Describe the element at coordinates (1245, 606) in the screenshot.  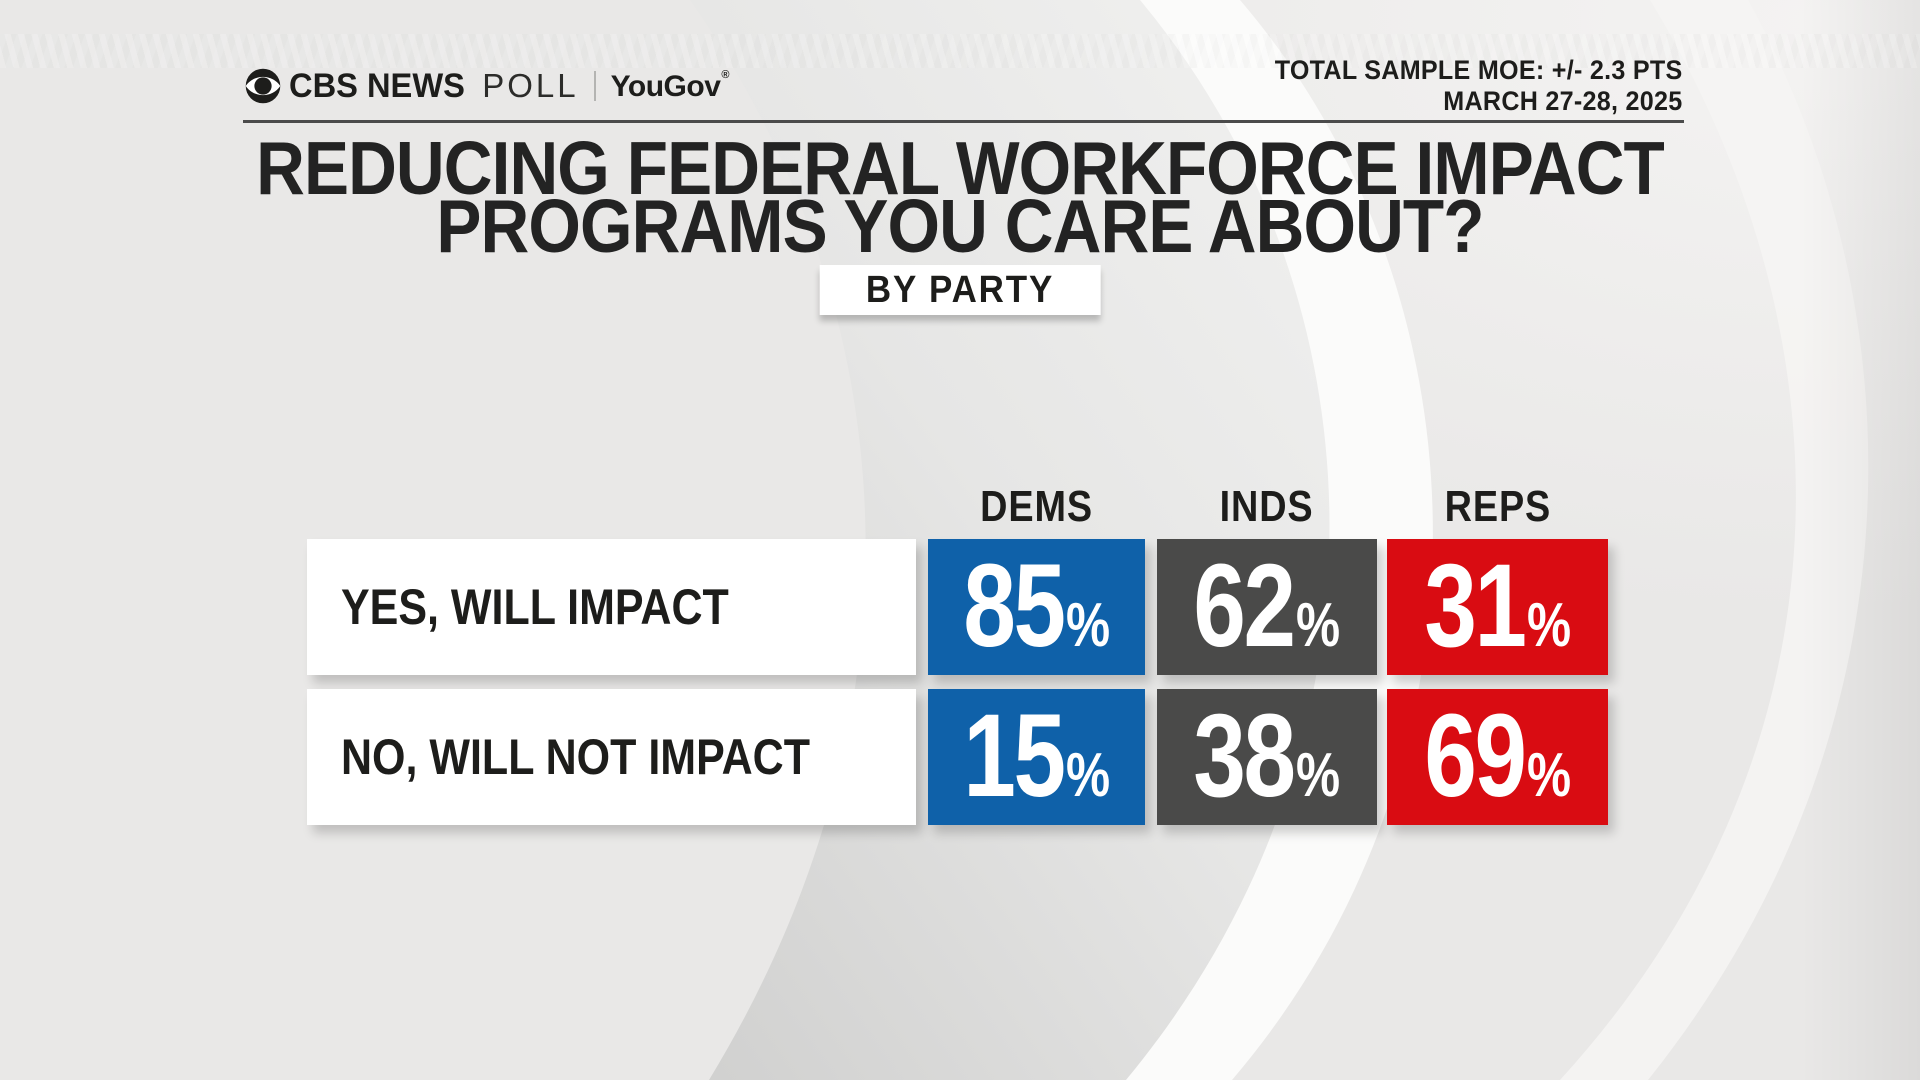
I see `value-yes-inds: 62` at that location.